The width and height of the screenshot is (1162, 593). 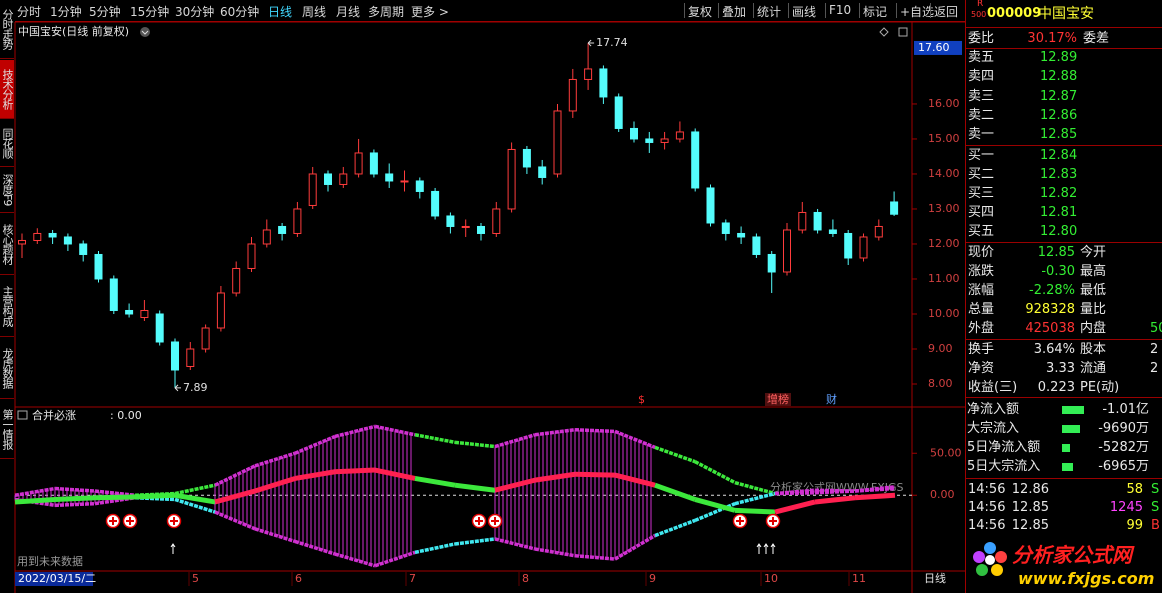 What do you see at coordinates (917, 12) in the screenshot?
I see `toolbar-button: +自选` at bounding box center [917, 12].